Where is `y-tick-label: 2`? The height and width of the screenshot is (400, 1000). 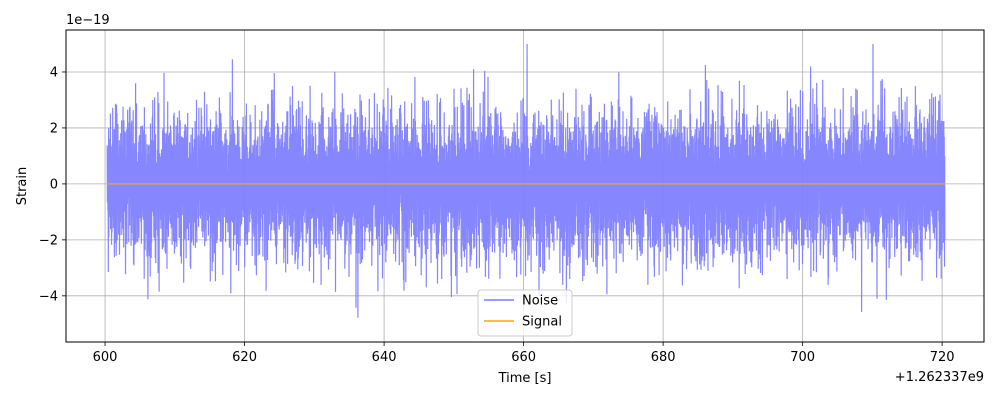 y-tick-label: 2 is located at coordinates (54, 128).